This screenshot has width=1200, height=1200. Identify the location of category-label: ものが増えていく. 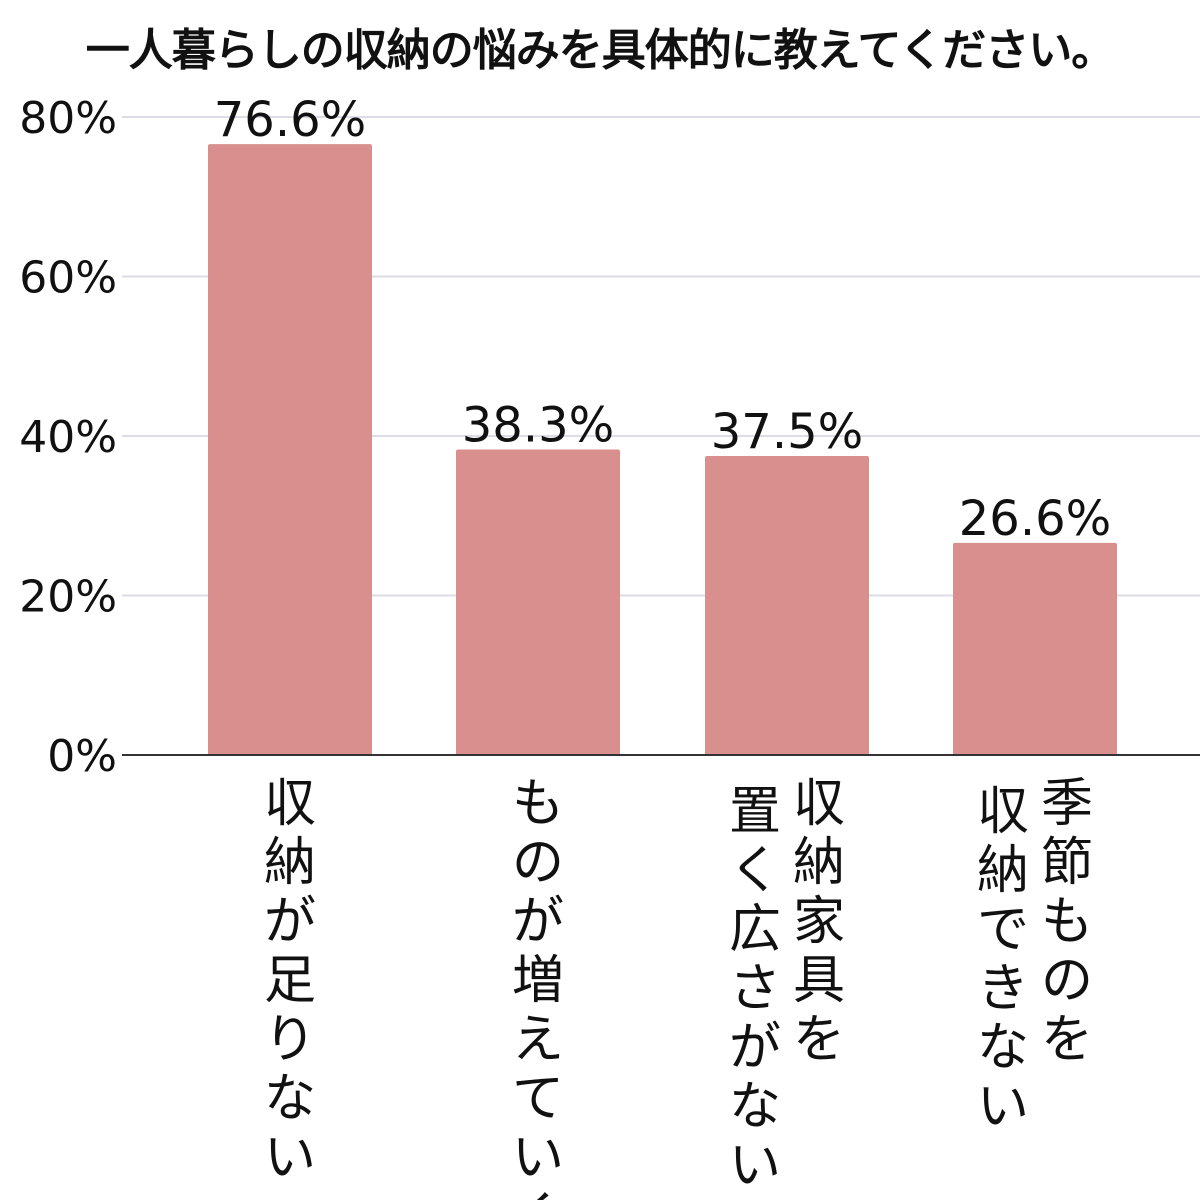
(538, 987).